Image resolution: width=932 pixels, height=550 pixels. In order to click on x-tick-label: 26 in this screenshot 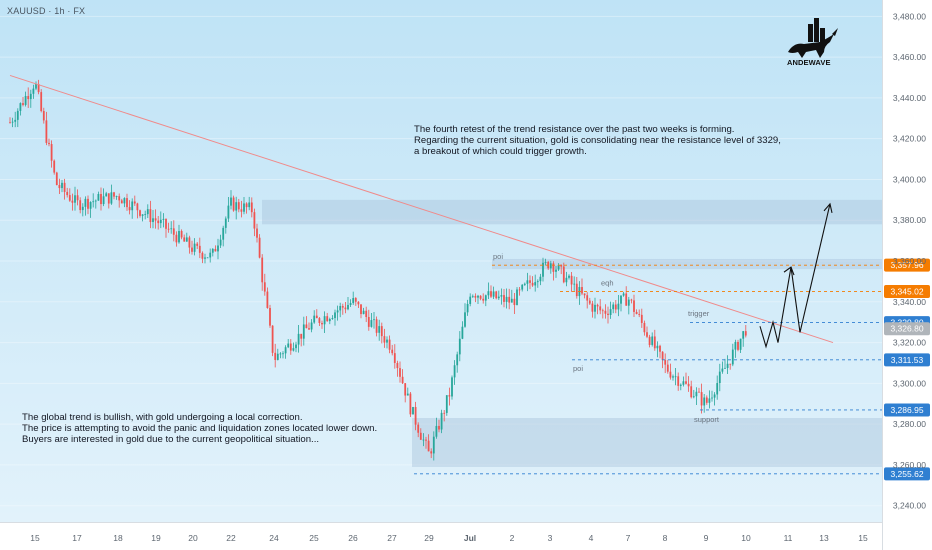, I will do `click(353, 538)`.